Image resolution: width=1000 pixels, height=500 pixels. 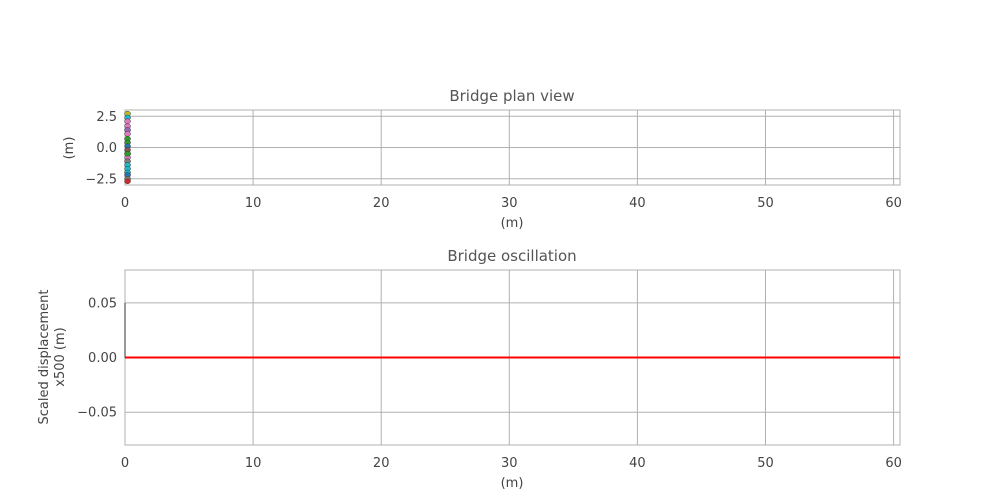 What do you see at coordinates (381, 203) in the screenshot?
I see `plan-view-x-tick-label: 20` at bounding box center [381, 203].